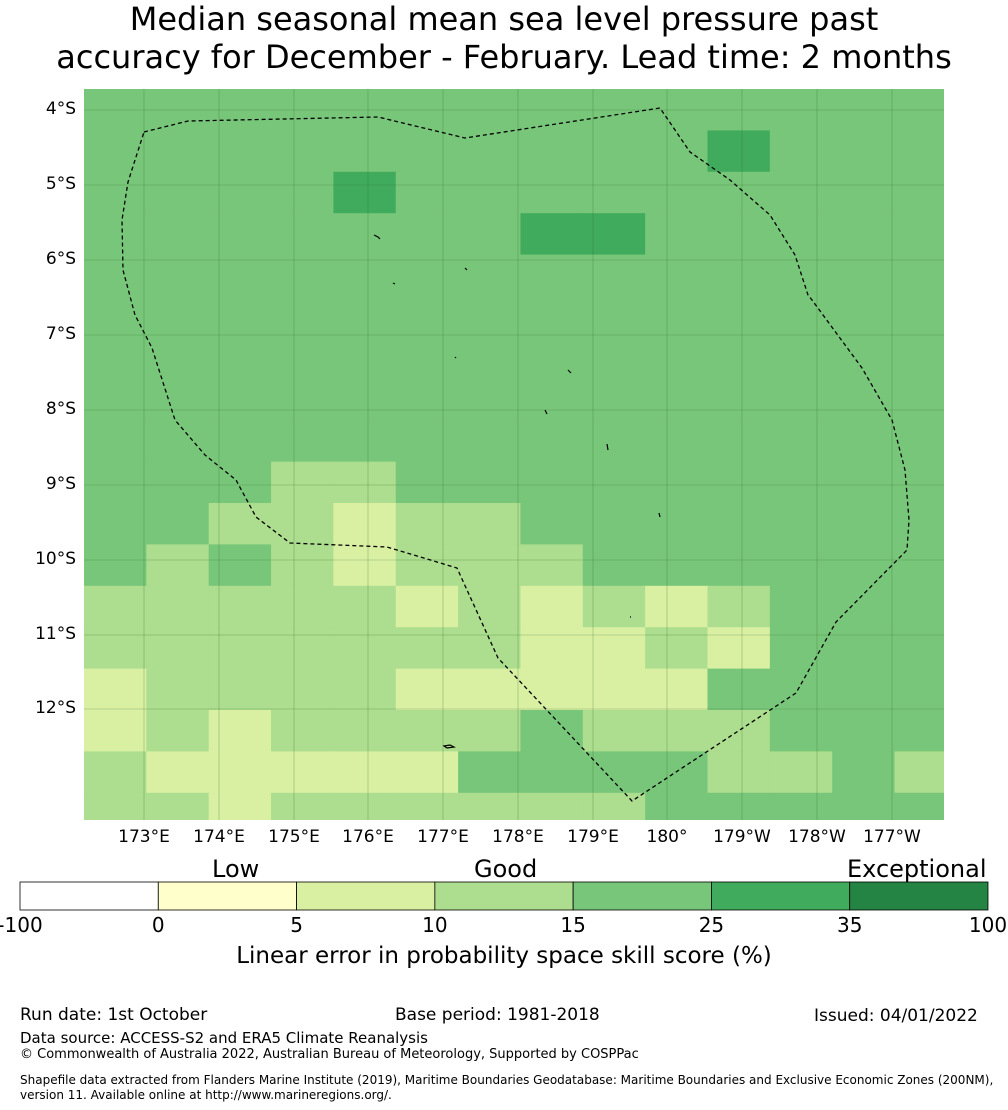 The image size is (1008, 1110). I want to click on colorbar-tick-label: 10, so click(435, 925).